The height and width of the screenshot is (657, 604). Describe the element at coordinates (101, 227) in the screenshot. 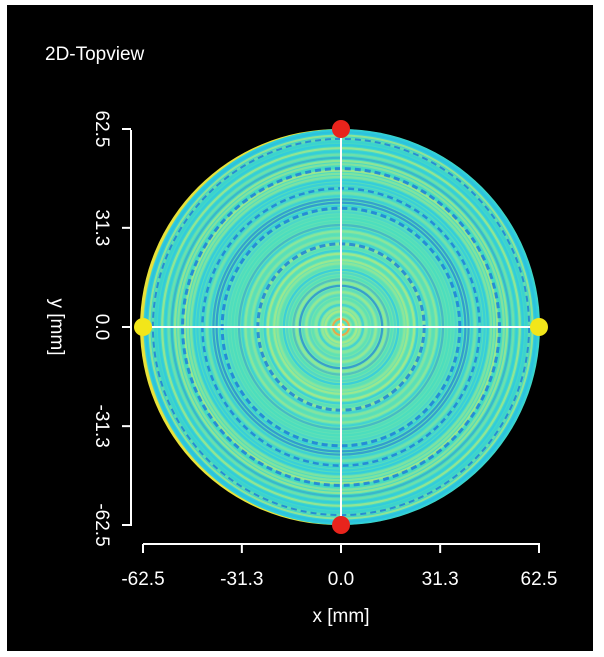

I see `y-tick-label: 31.3` at that location.